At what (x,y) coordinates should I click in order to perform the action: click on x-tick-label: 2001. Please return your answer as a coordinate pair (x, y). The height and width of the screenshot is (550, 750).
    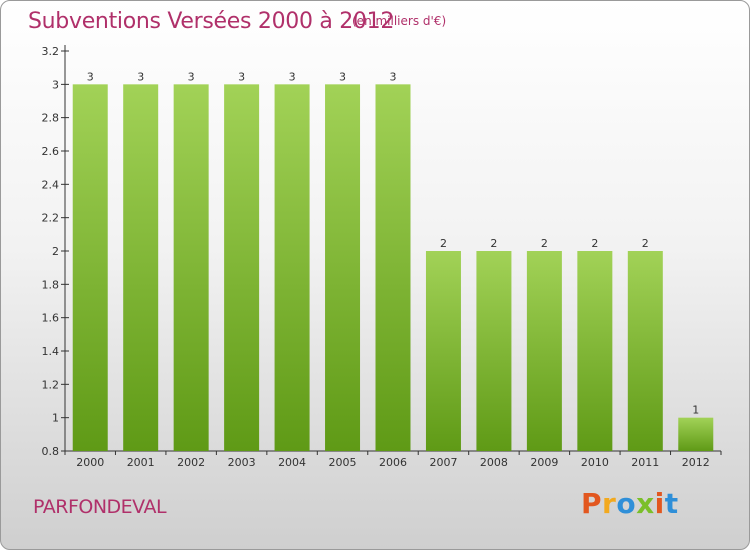
    Looking at the image, I should click on (141, 462).